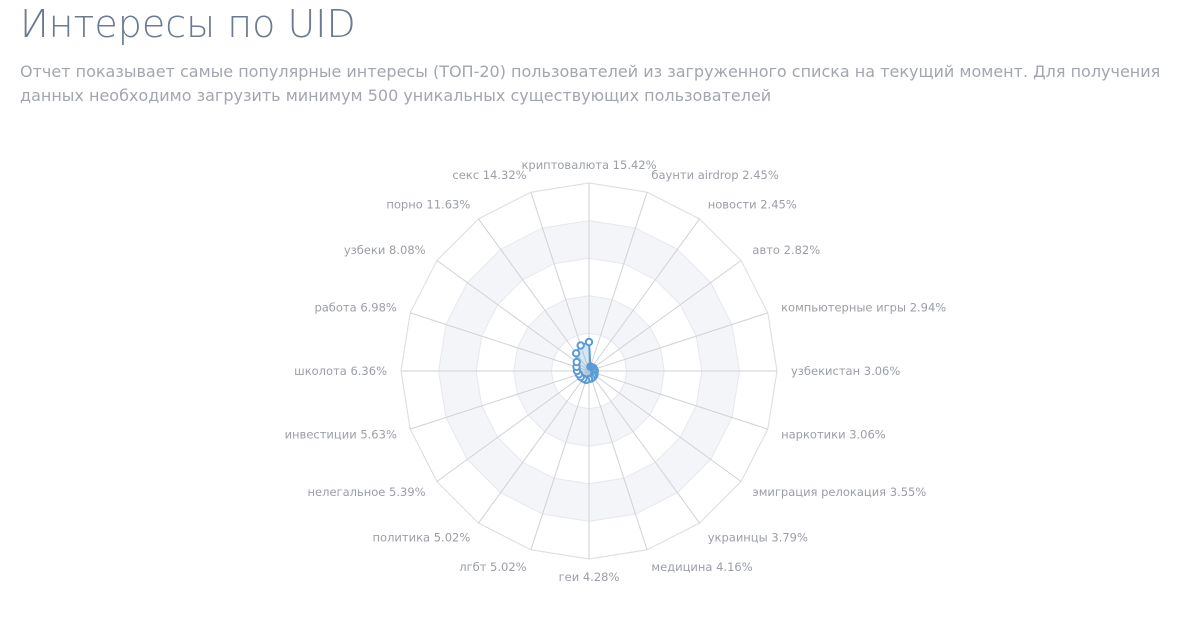 This screenshot has width=1200, height=625. Describe the element at coordinates (589, 577) in the screenshot. I see `radar-axis-label: геи 4.28%` at that location.